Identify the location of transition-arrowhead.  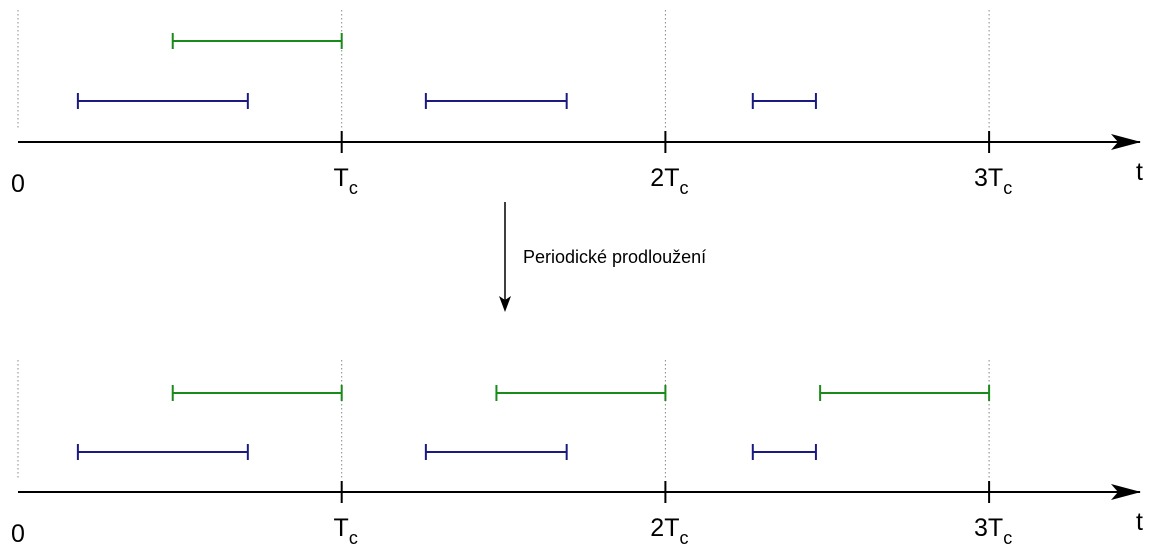
(505, 304).